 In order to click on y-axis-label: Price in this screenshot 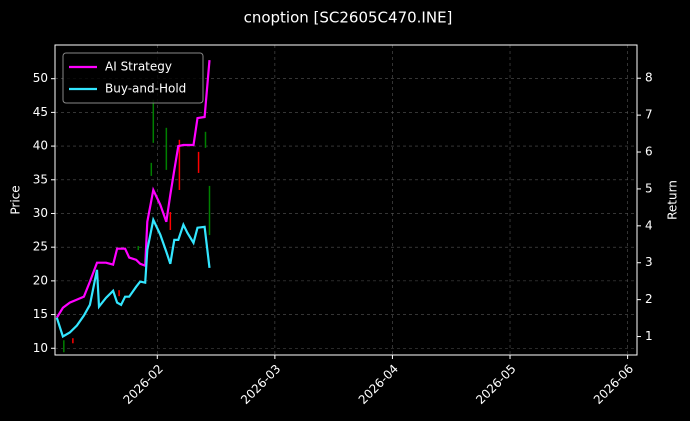, I will do `click(16, 199)`.